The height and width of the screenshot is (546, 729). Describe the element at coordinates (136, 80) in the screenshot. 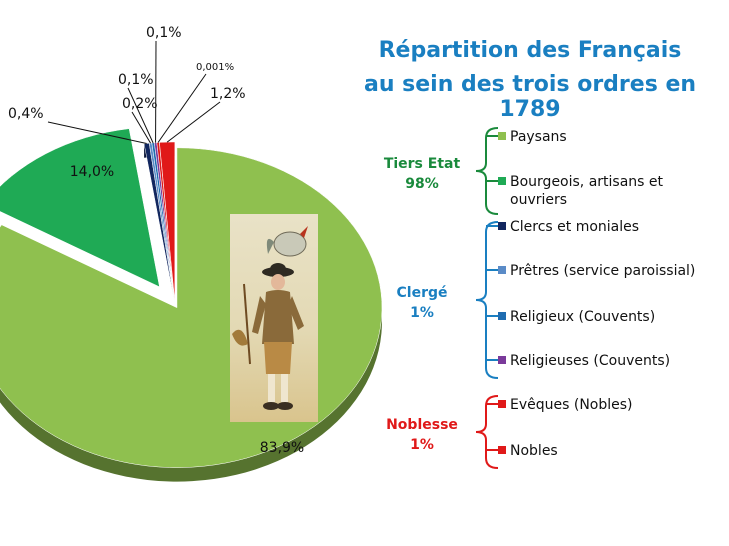

I see `slice-label-5: 0,1%` at that location.